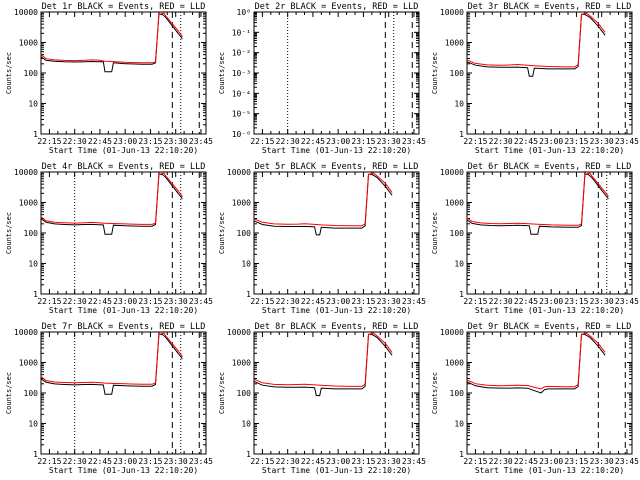 This screenshot has width=640, height=480. I want to click on y-tick-label: 10⁻⁴, so click(241, 93).